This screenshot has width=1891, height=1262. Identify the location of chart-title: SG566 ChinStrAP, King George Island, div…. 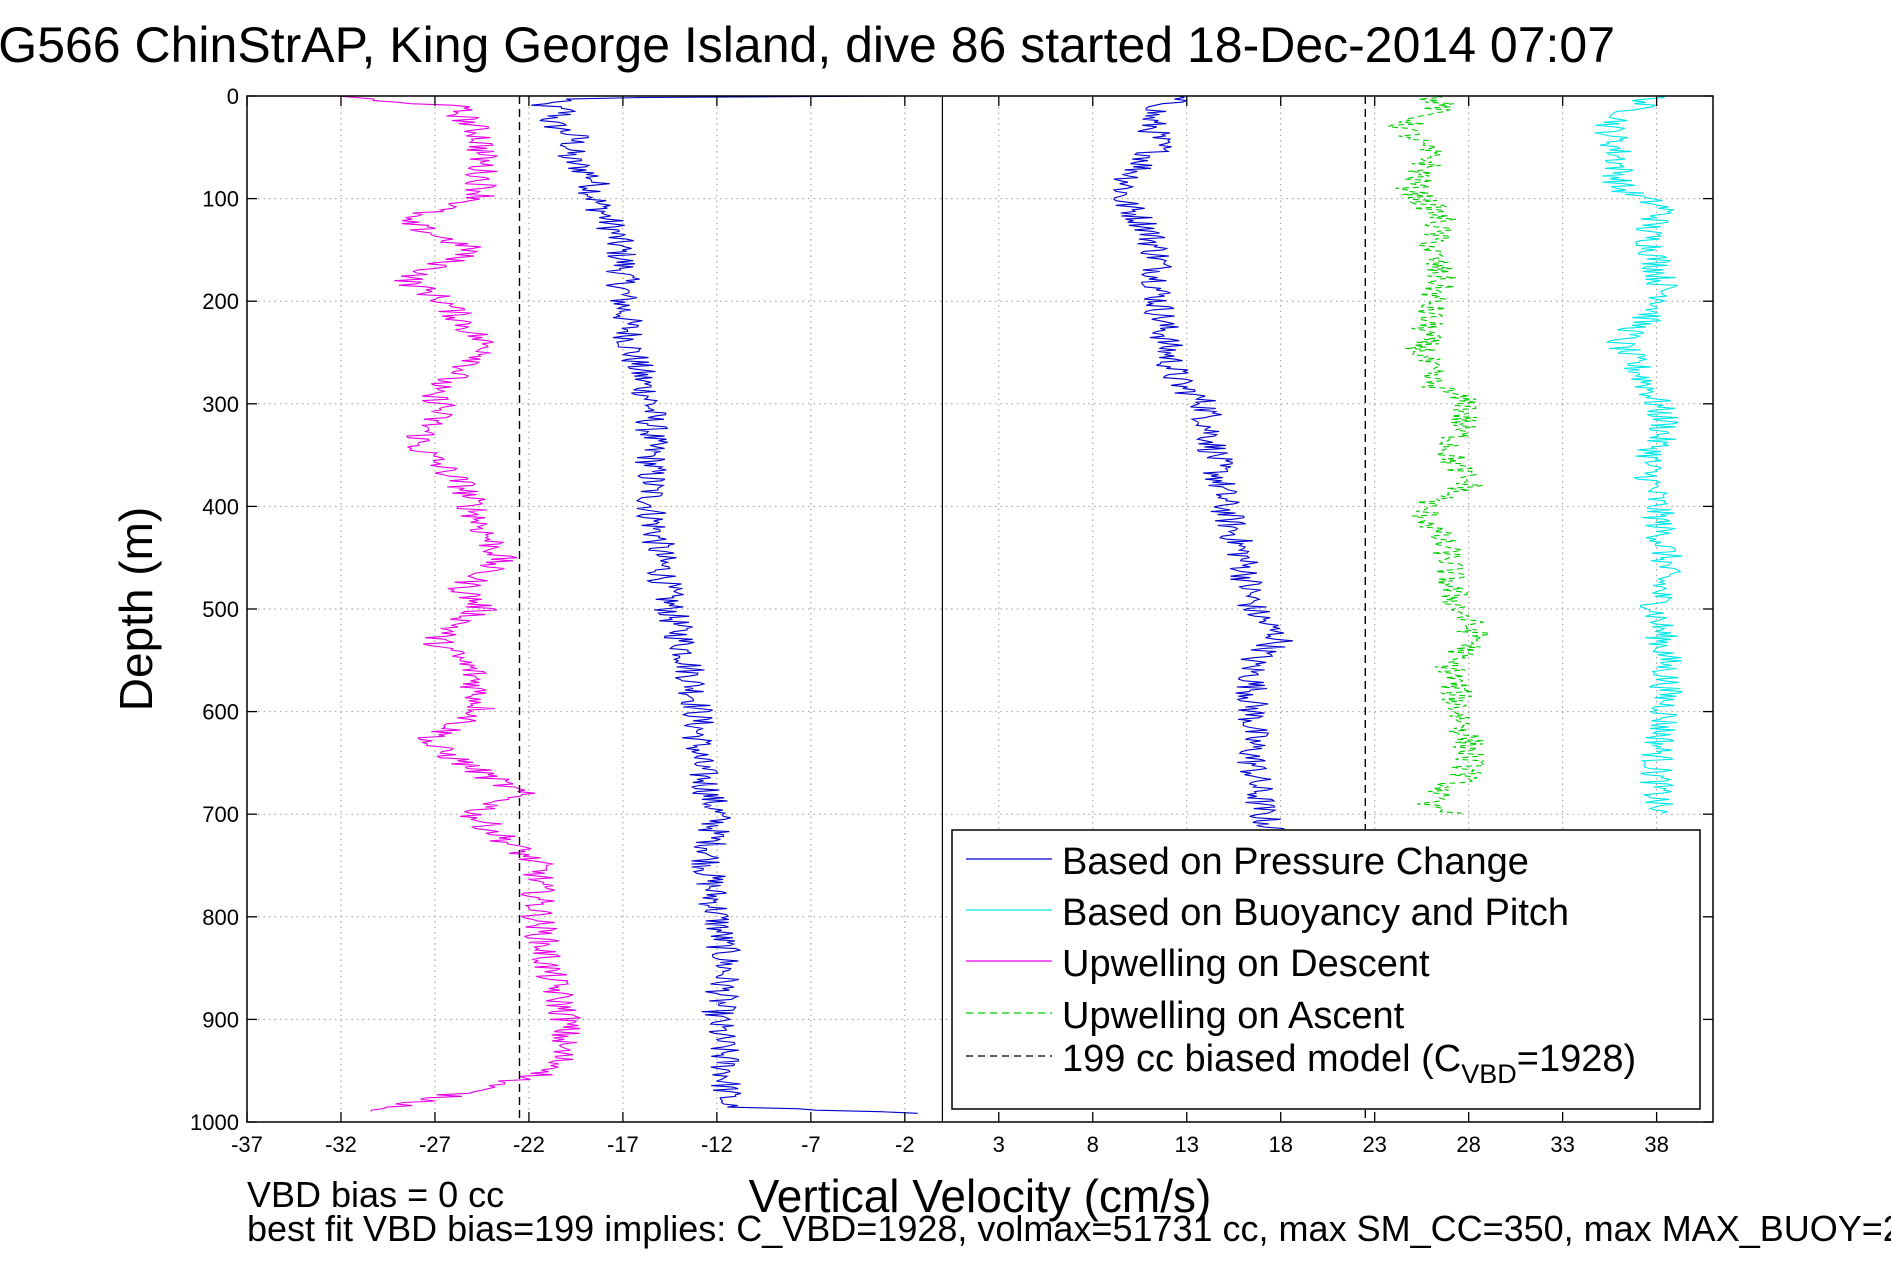
(807, 45).